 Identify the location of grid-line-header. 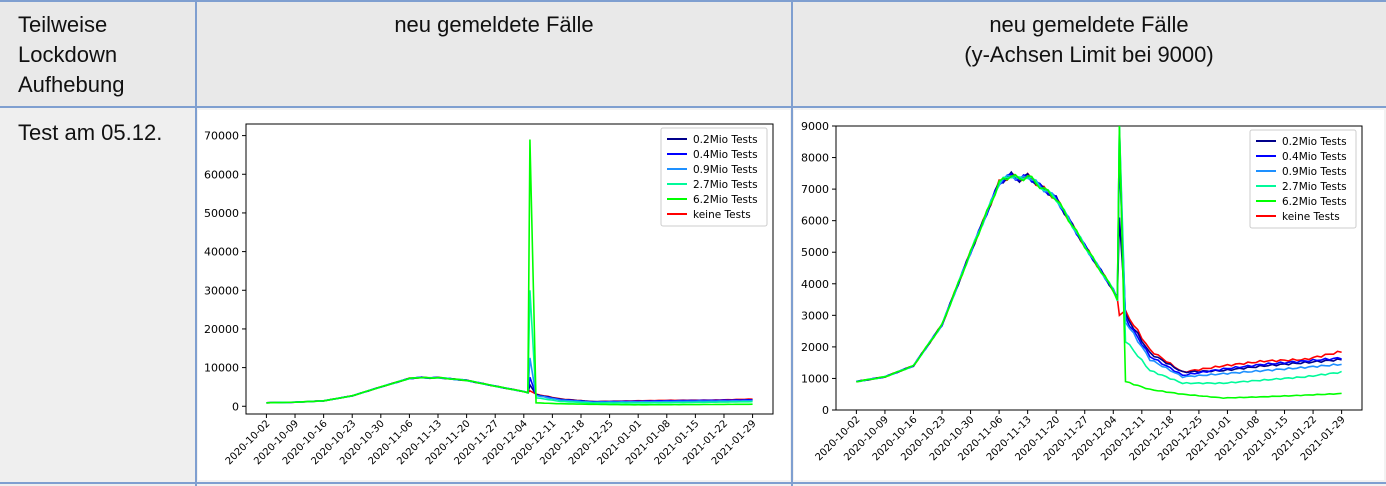
(693, 107).